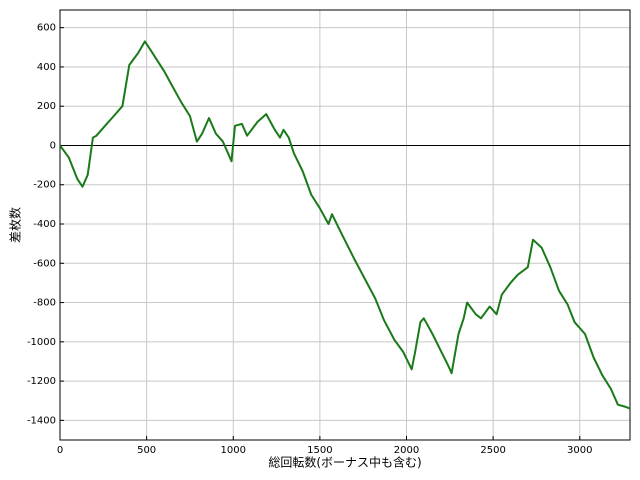 This screenshot has width=640, height=480. Describe the element at coordinates (44, 303) in the screenshot. I see `y-tick-label: -800` at that location.